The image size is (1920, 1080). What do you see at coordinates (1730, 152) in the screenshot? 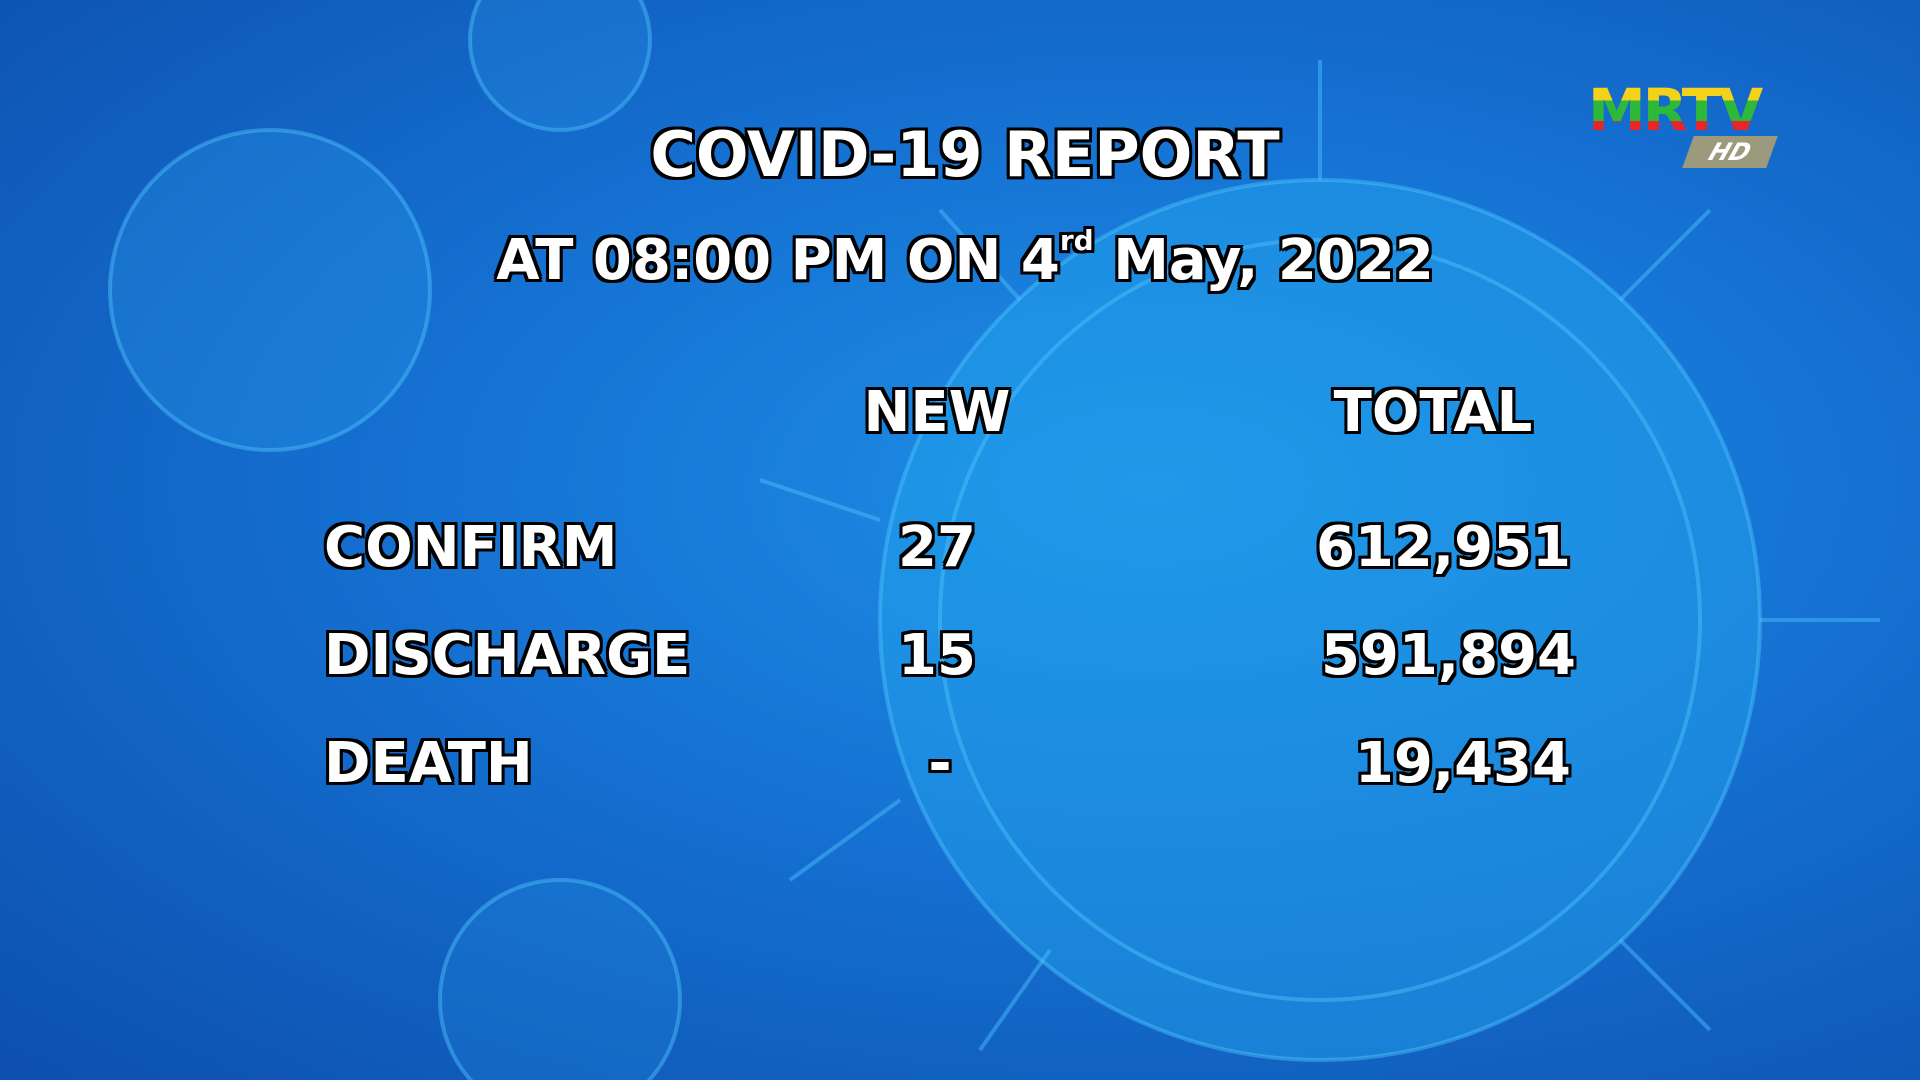
I see `hd-badge: HD` at bounding box center [1730, 152].